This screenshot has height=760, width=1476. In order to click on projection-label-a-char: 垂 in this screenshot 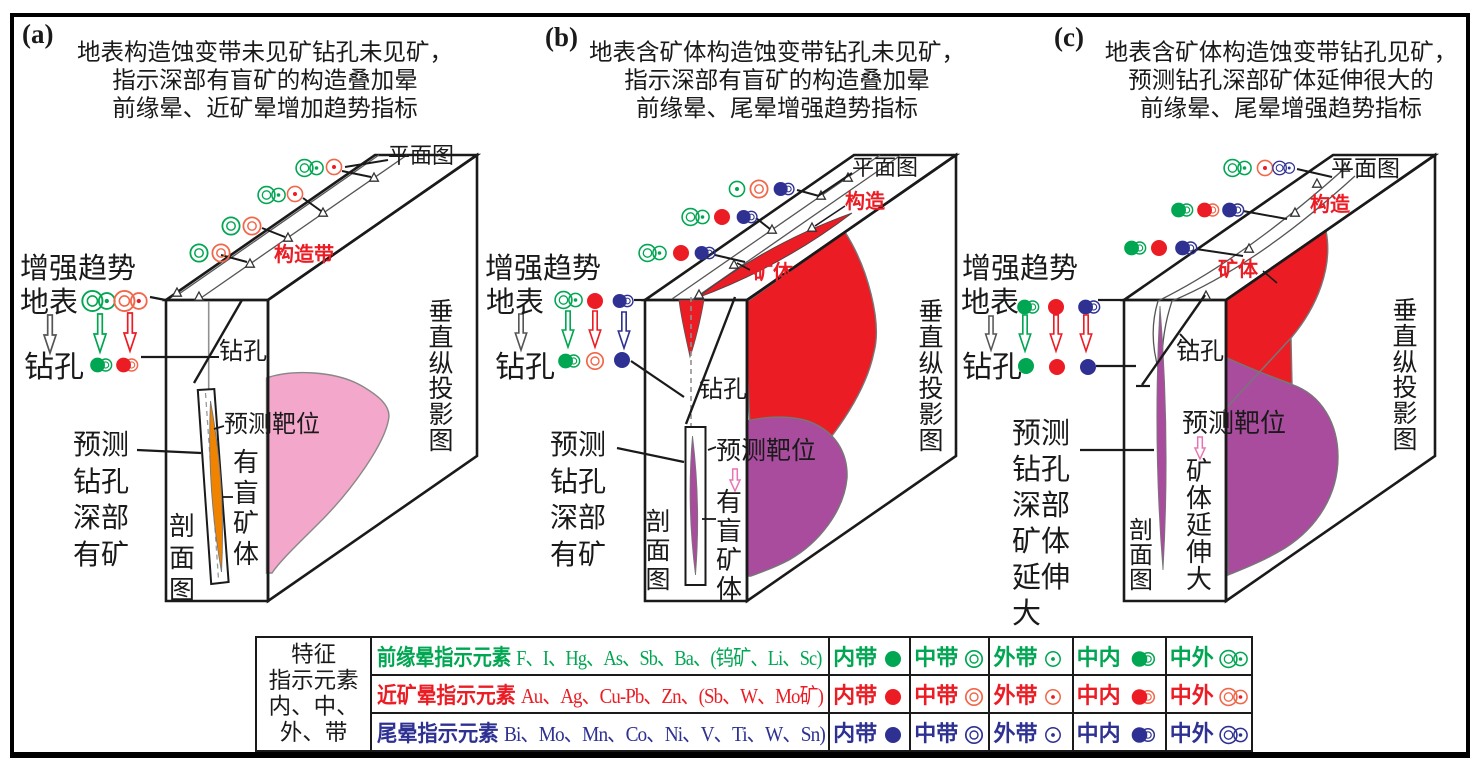, I will do `click(441, 312)`.